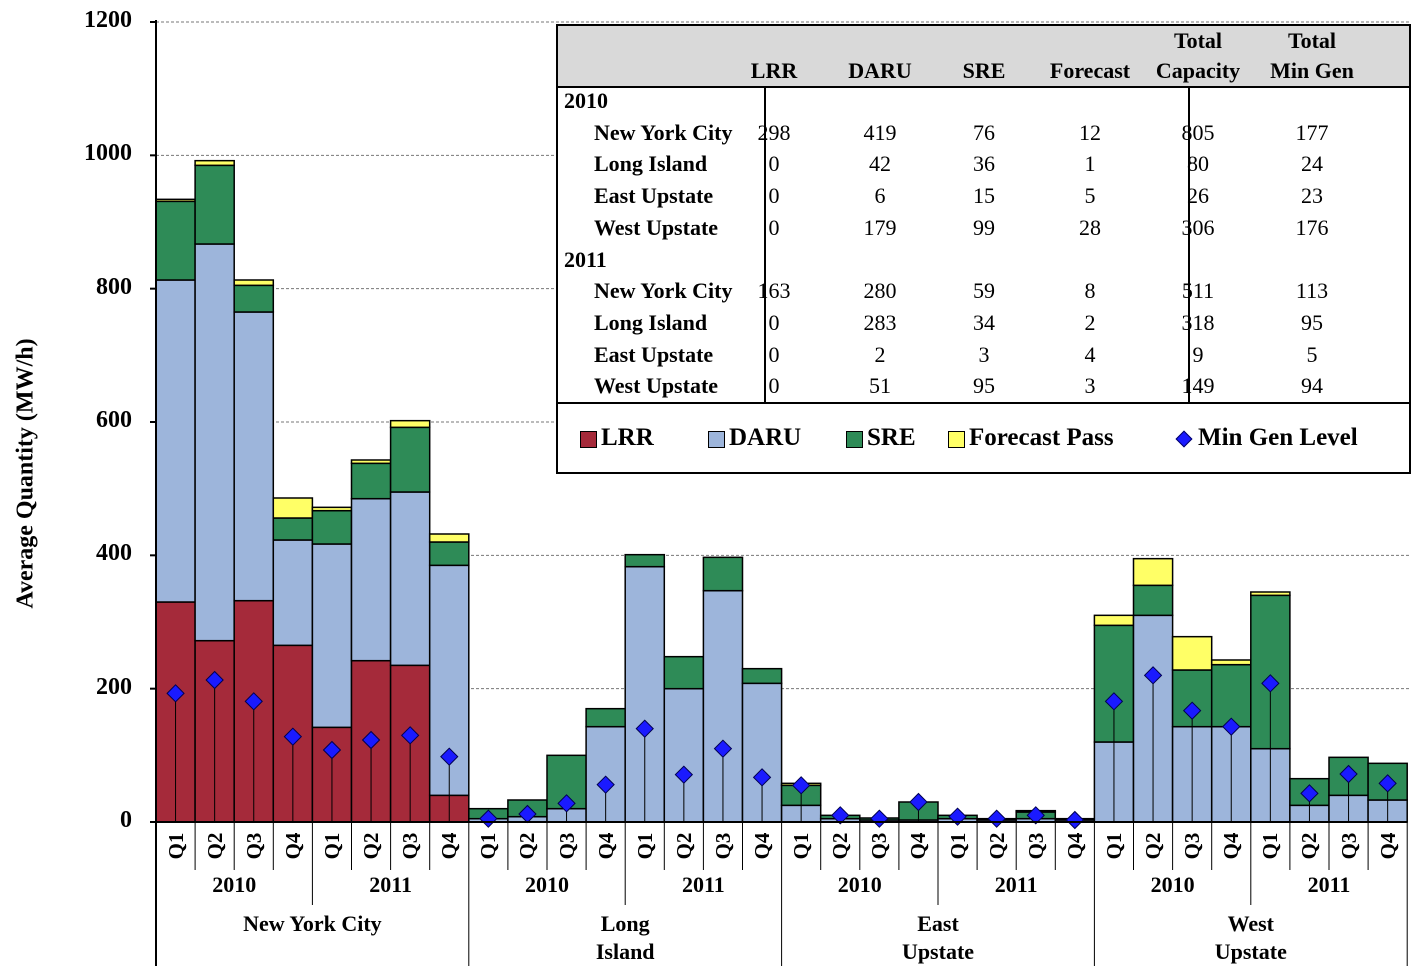 This screenshot has height=967, width=1412. I want to click on legend-item: Min Gen Level, so click(1266, 438).